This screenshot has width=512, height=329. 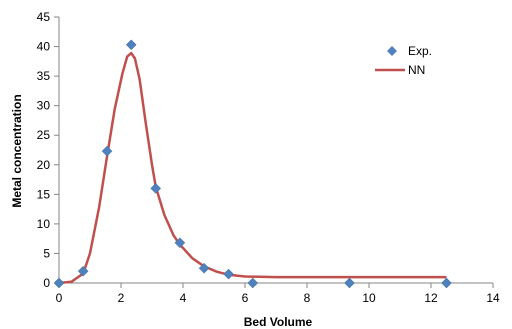 I want to click on y-tick-label: 40, so click(x=44, y=47).